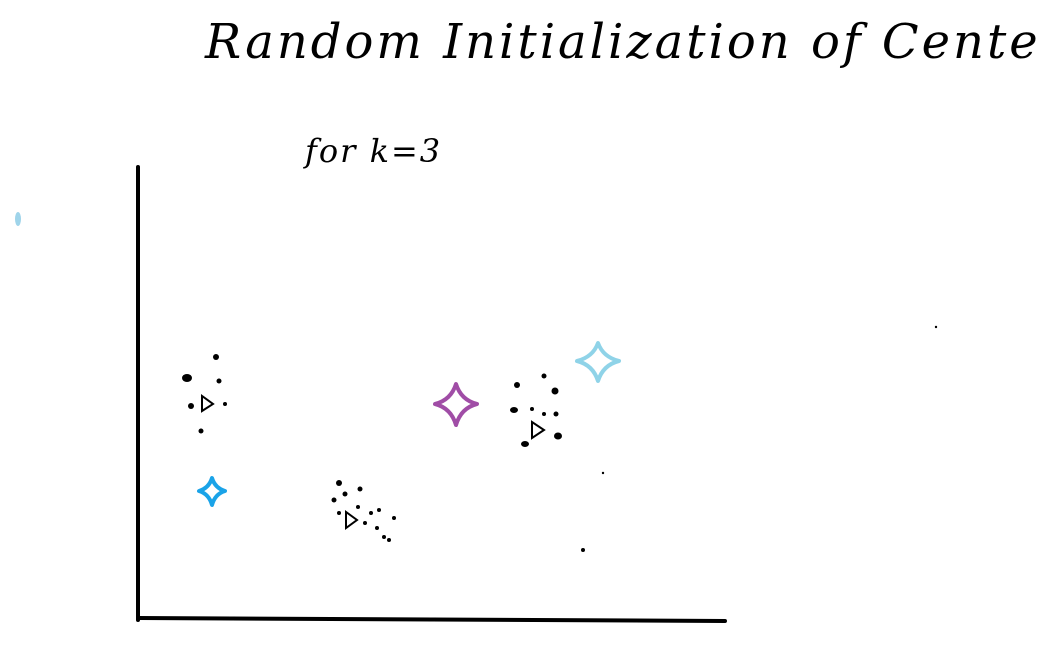 This screenshot has width=1042, height=653. What do you see at coordinates (363, 511) in the screenshot?
I see `cluster-bottom` at bounding box center [363, 511].